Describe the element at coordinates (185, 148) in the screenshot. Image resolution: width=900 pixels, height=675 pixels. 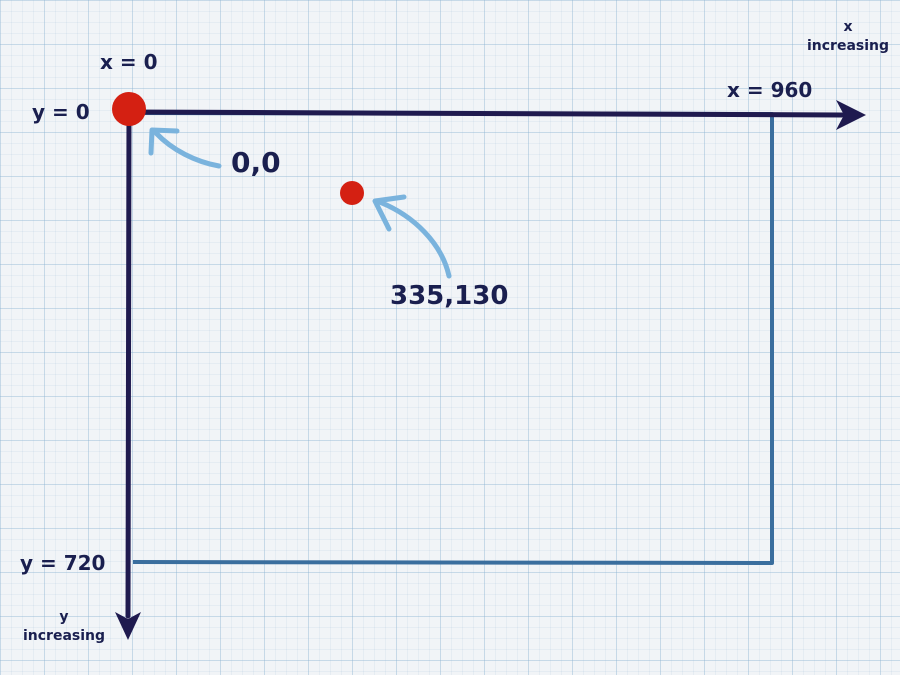
I see `origin-annotation-arrow` at that location.